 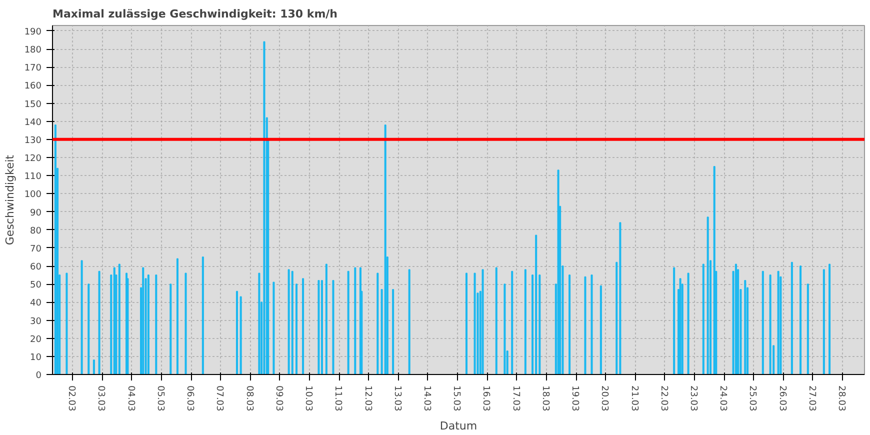 What do you see at coordinates (39, 376) in the screenshot?
I see `y-tick-label: 0` at bounding box center [39, 376].